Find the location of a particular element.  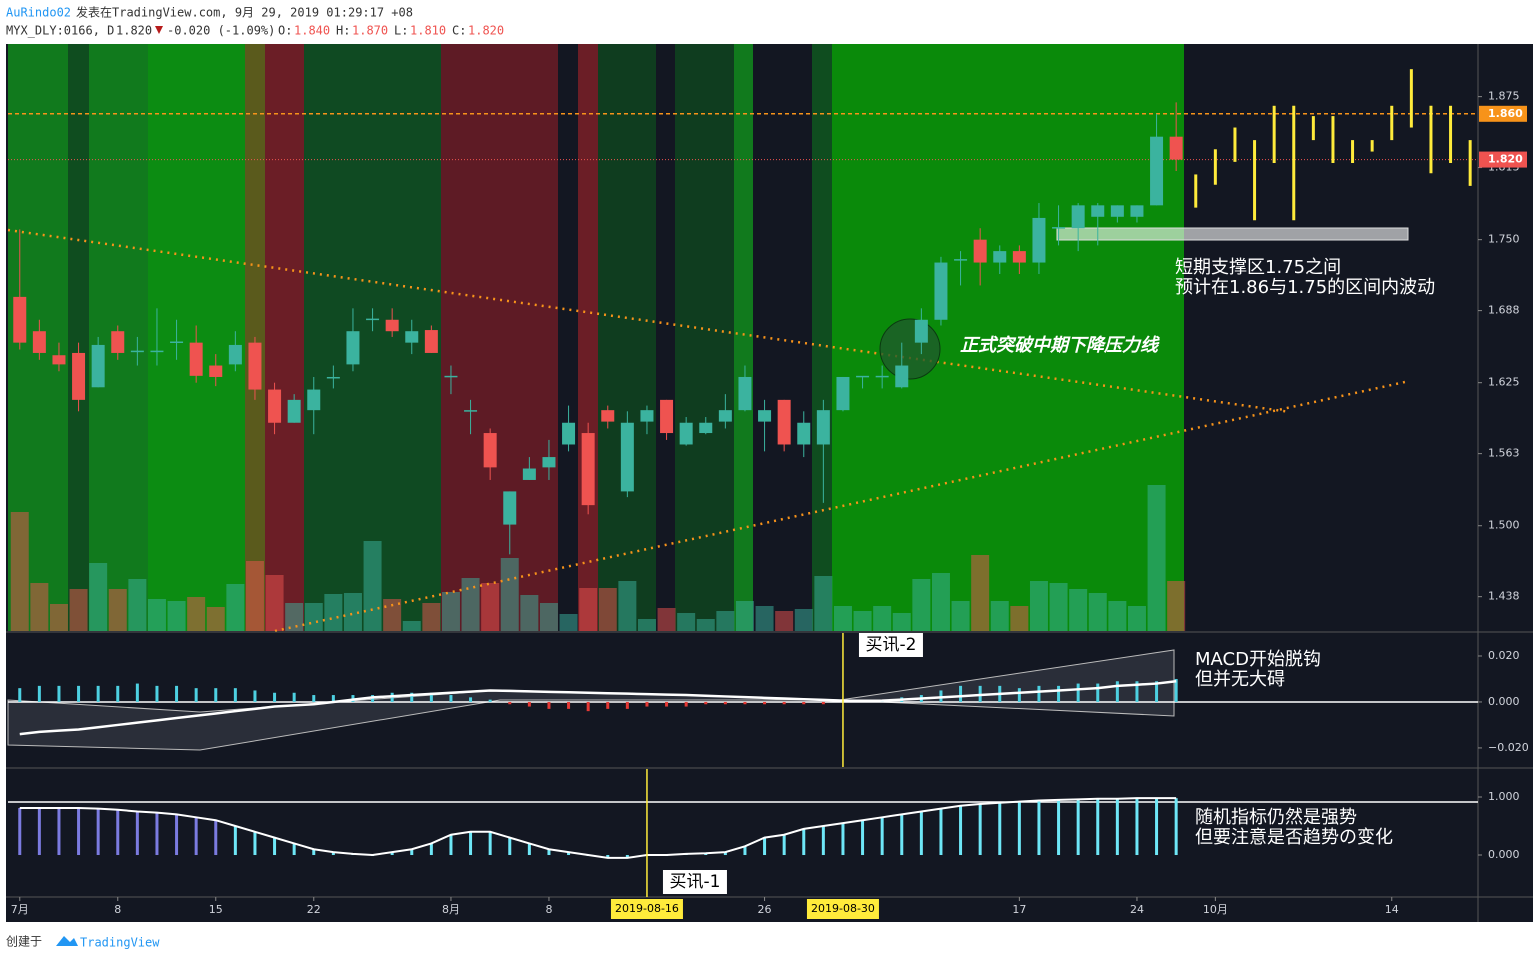

x-tick-label: 24 is located at coordinates (1137, 909).